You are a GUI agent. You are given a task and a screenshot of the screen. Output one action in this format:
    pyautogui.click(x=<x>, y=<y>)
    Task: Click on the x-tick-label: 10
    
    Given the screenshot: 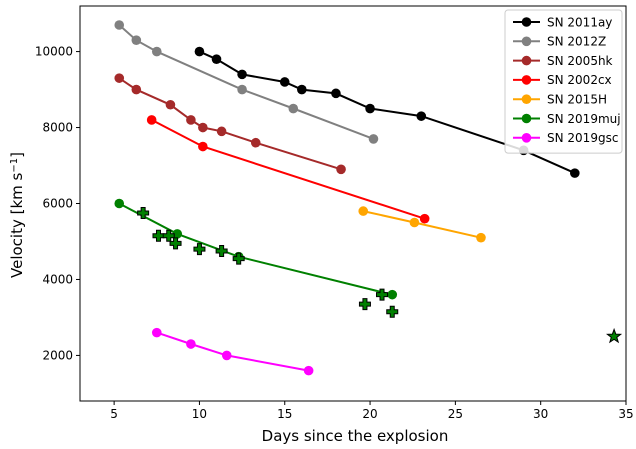 What is the action you would take?
    pyautogui.click(x=199, y=414)
    